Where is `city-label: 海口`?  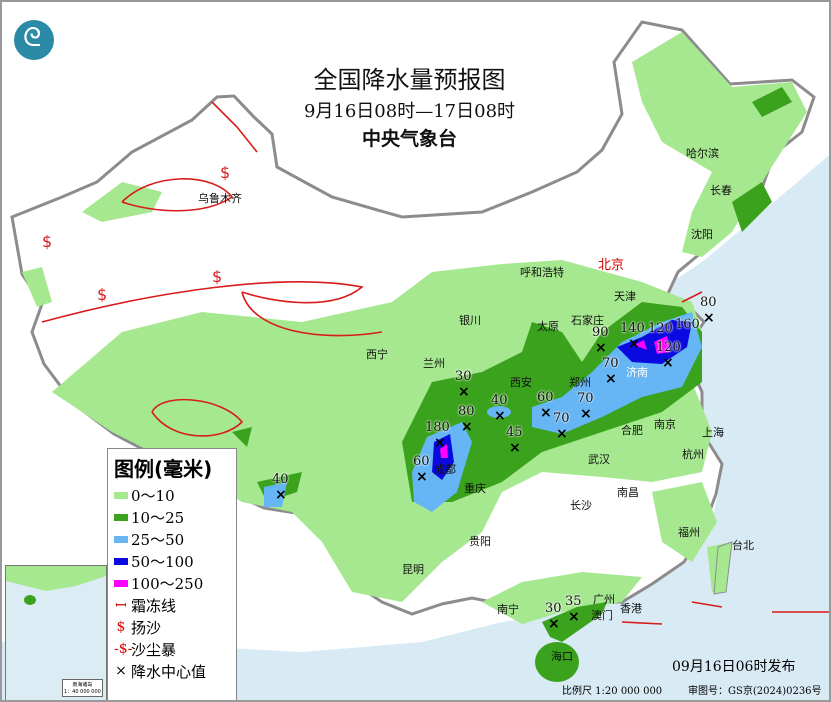
city-label: 海口 is located at coordinates (562, 656).